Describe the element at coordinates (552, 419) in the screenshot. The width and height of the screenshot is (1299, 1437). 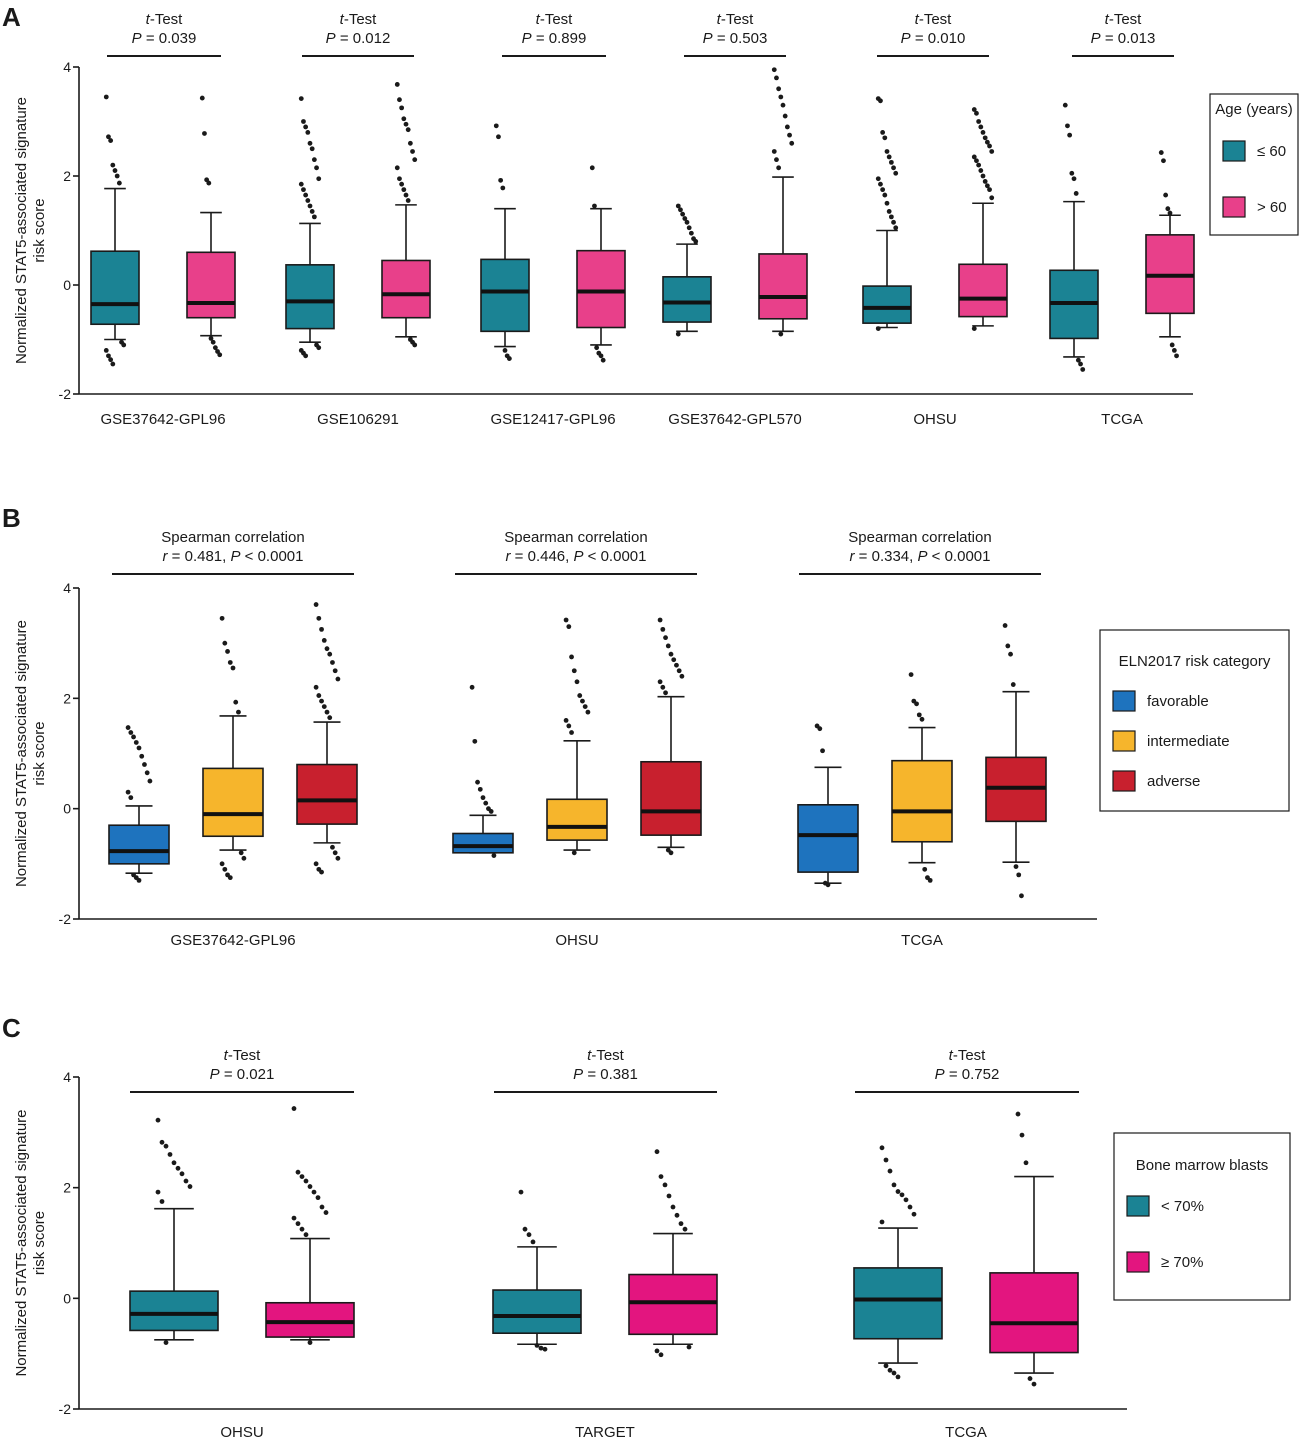
I see `x-category-label: GSE12417-GPL96` at that location.